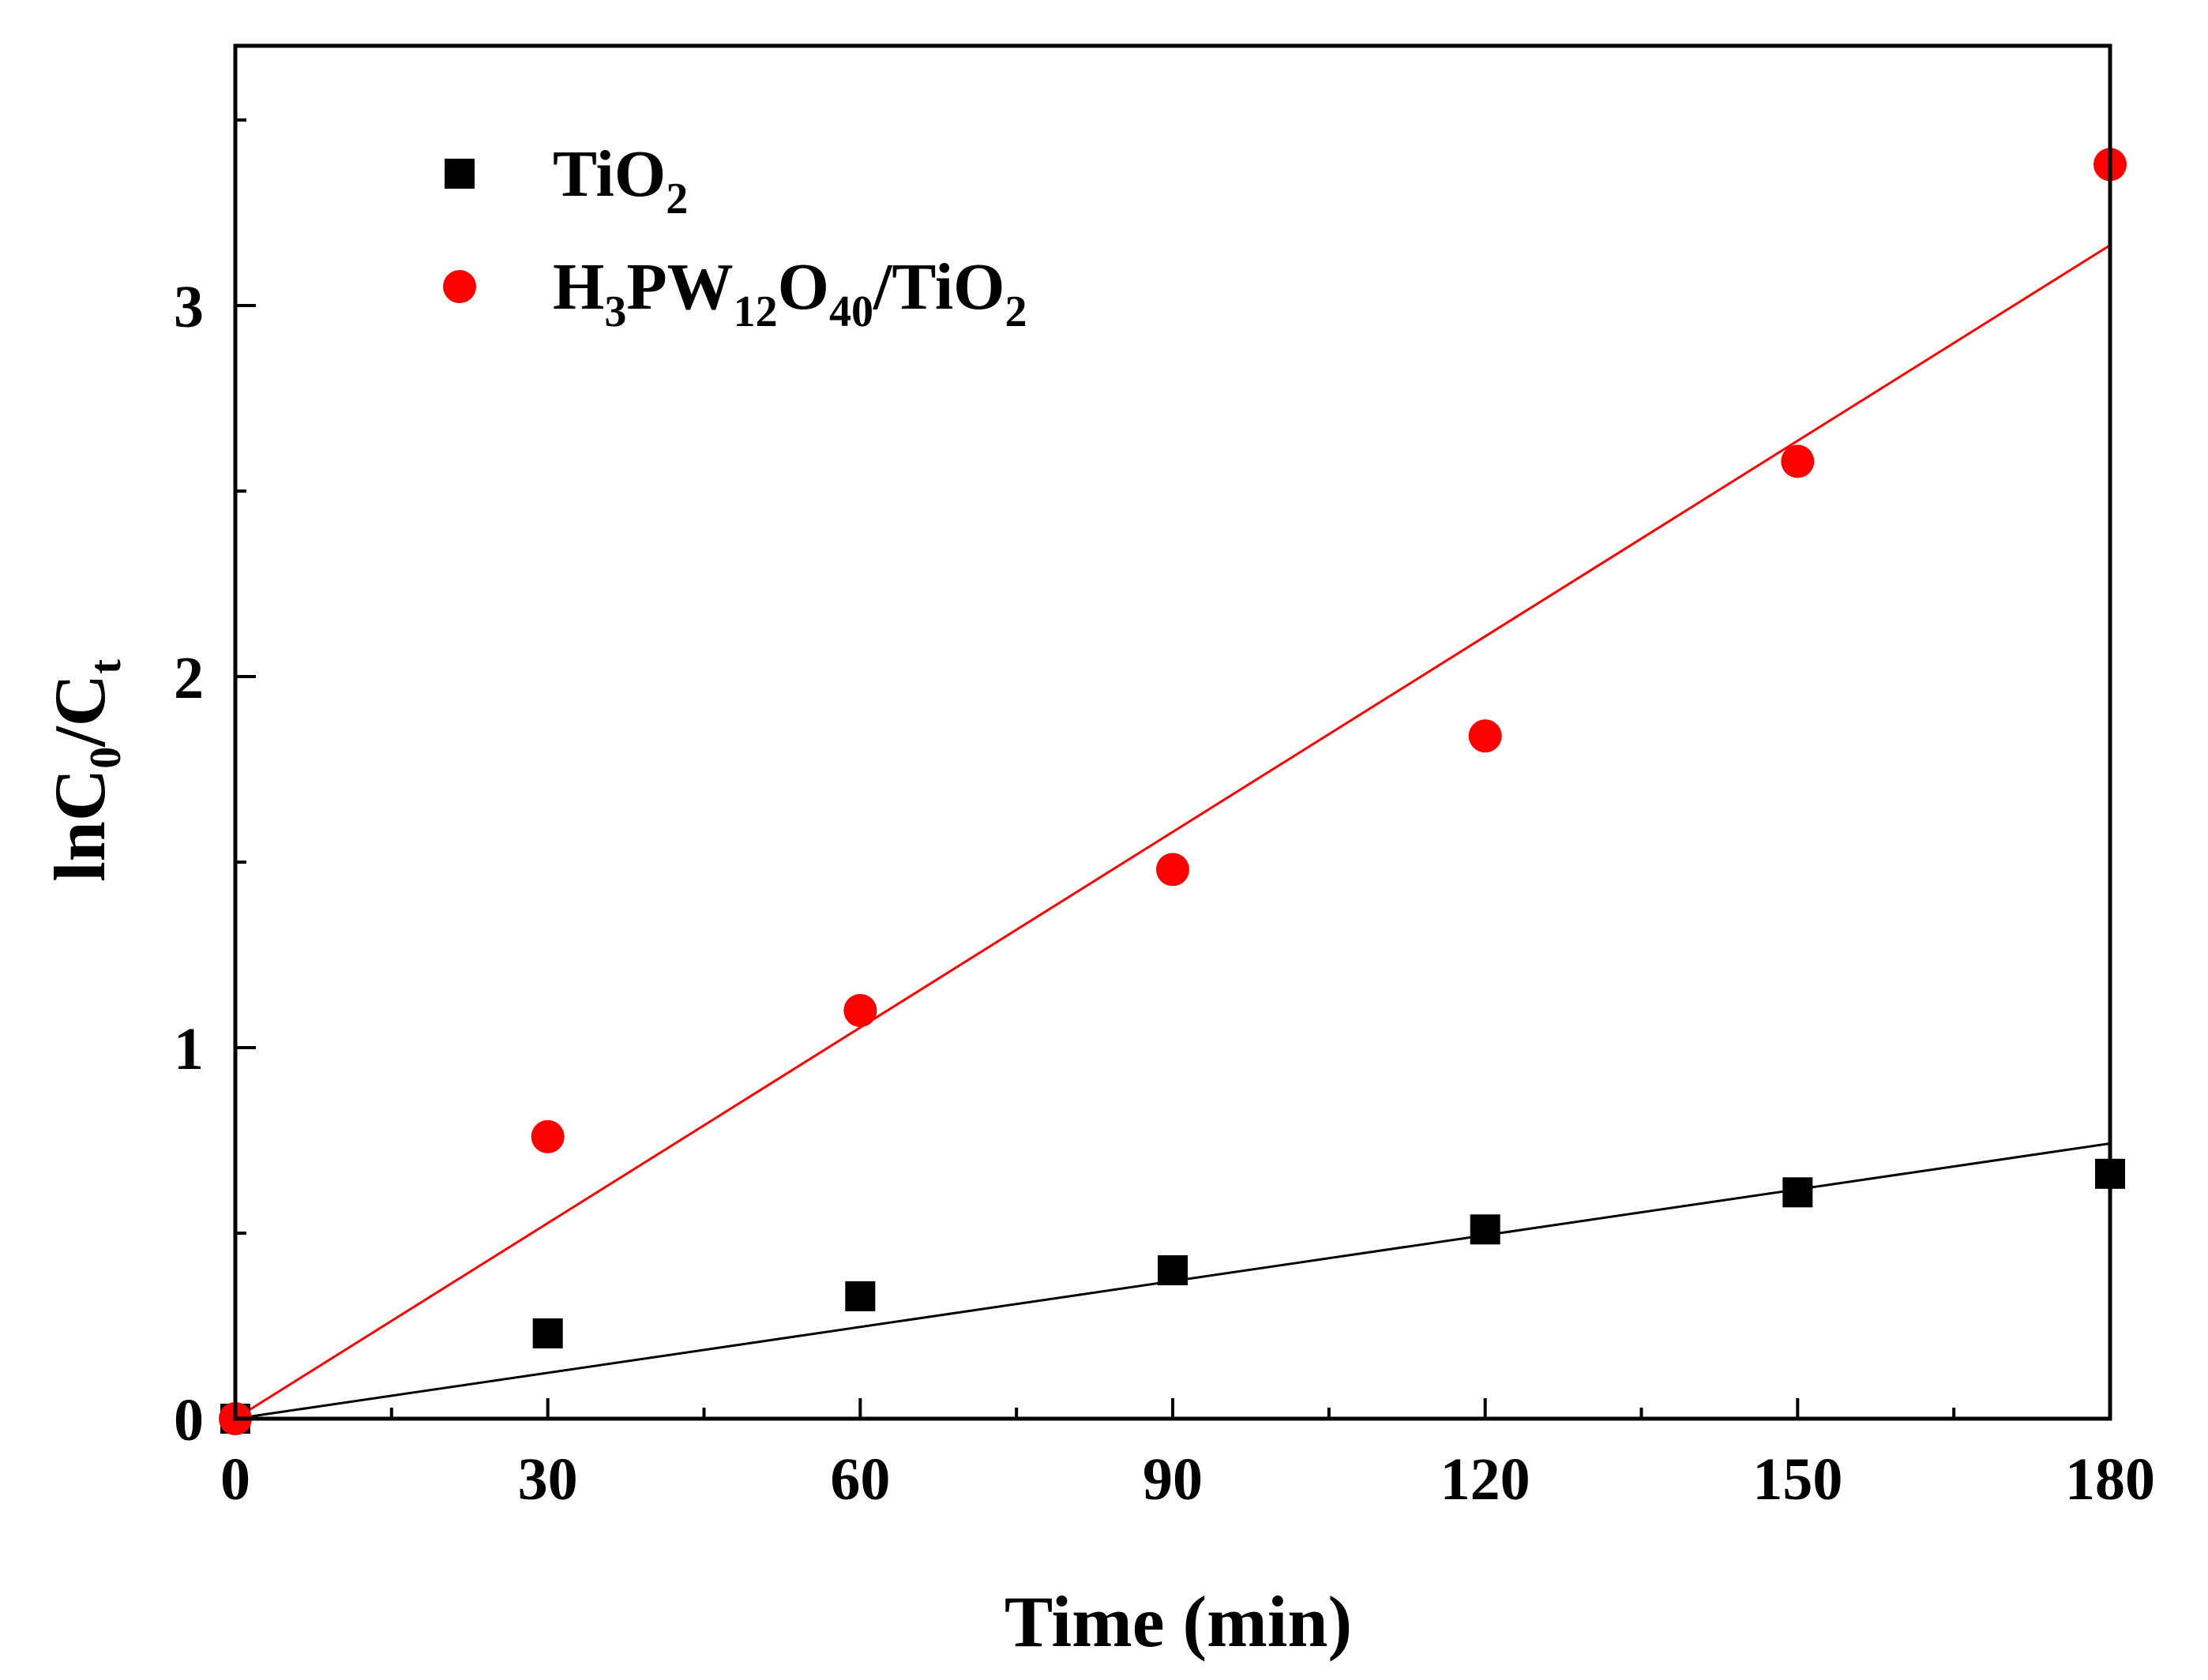 This screenshot has height=1680, width=2208. Describe the element at coordinates (620, 180) in the screenshot. I see `legend-label-tio2: TiO2` at that location.